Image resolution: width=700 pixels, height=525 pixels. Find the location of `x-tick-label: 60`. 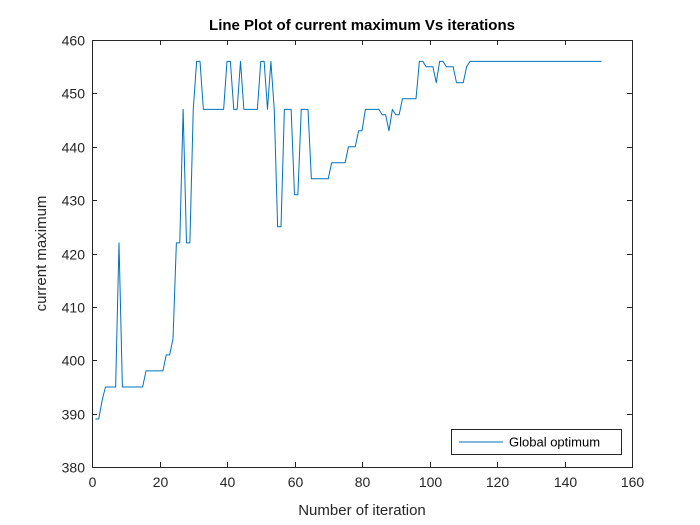

x-tick-label: 60 is located at coordinates (296, 482).